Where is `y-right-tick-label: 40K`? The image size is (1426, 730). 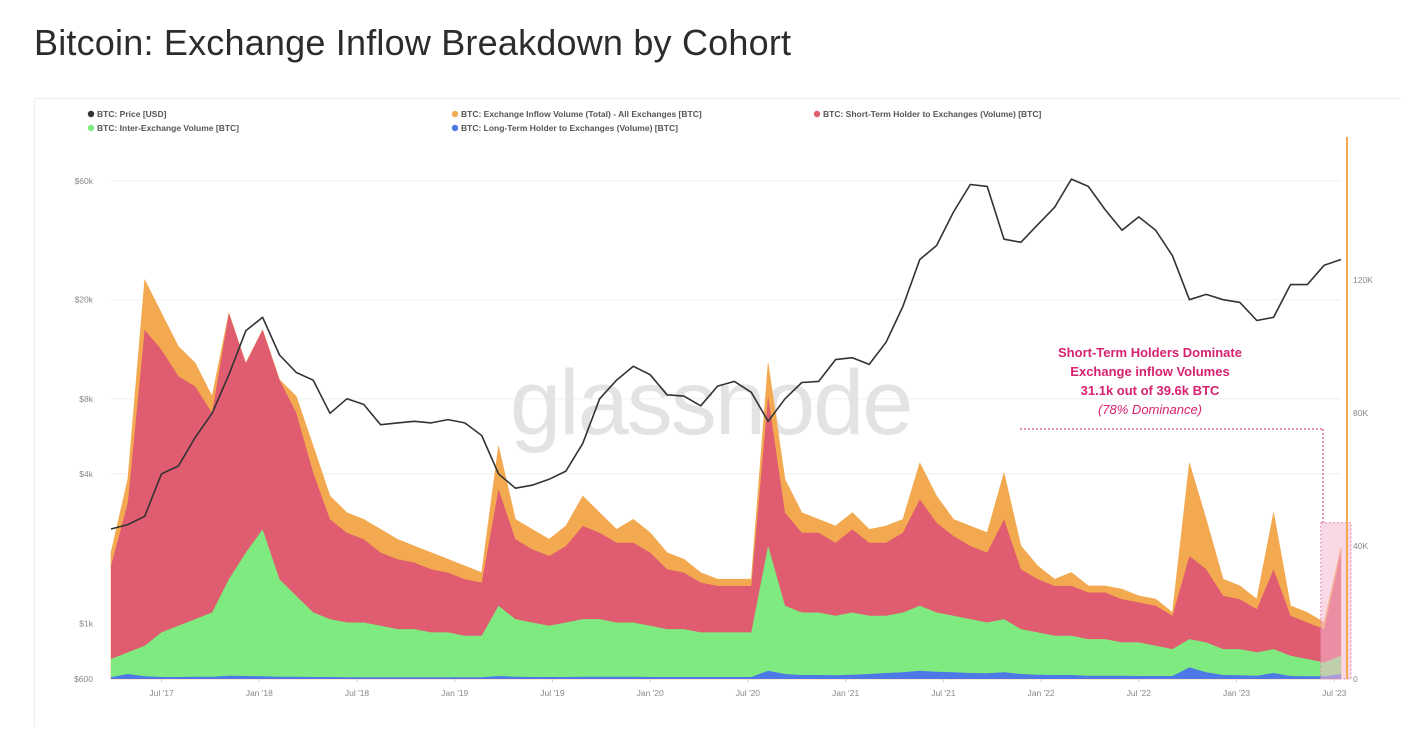
y-right-tick-label: 40K is located at coordinates (1360, 546).